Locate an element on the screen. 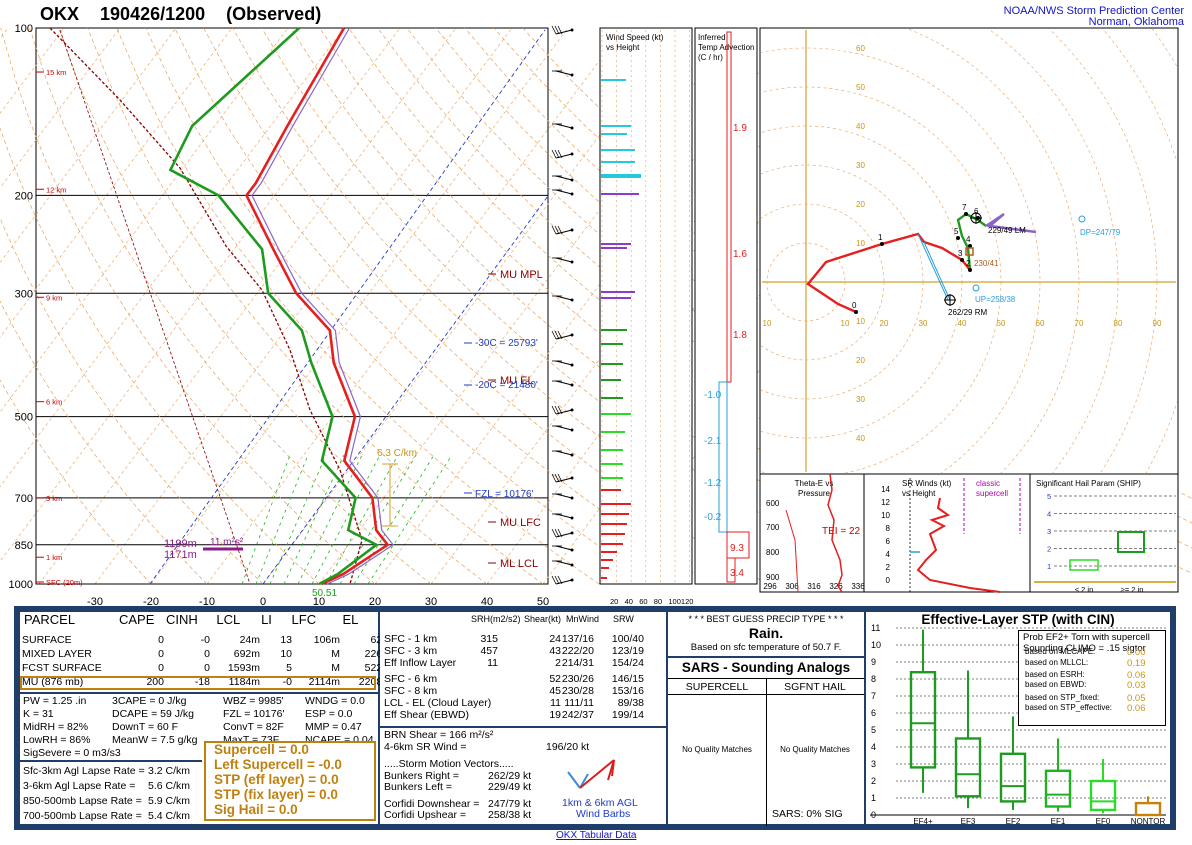 Image resolution: width=1192 pixels, height=845 pixels. srw-height-label: 2 is located at coordinates (888, 567).